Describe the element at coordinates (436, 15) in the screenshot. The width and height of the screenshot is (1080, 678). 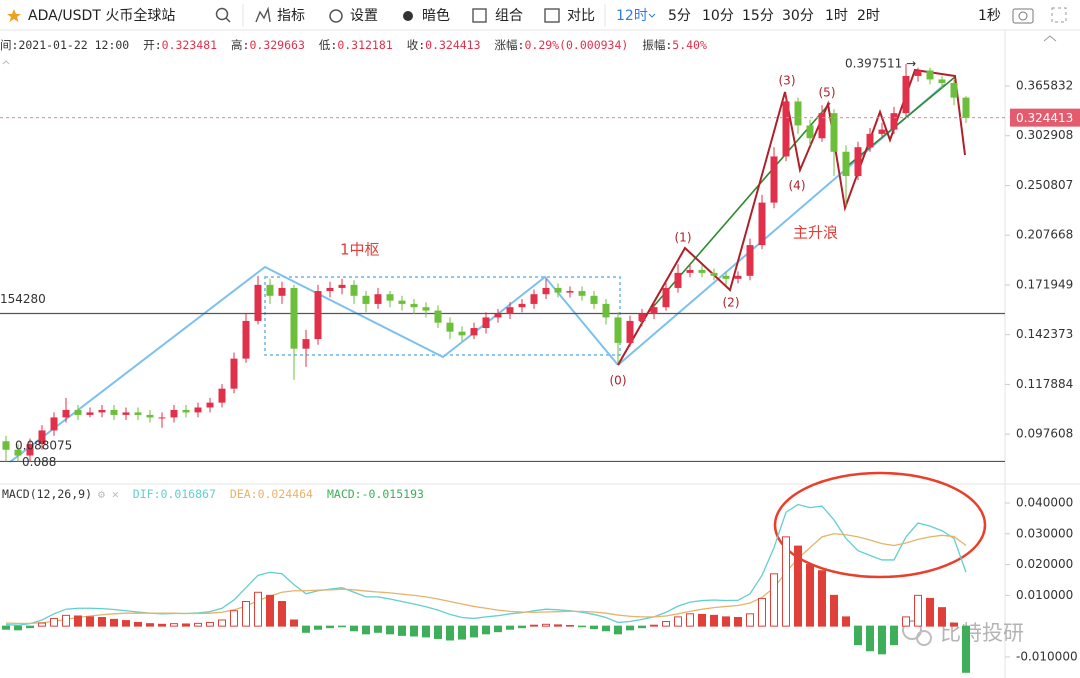
I see `tool: 暗色` at that location.